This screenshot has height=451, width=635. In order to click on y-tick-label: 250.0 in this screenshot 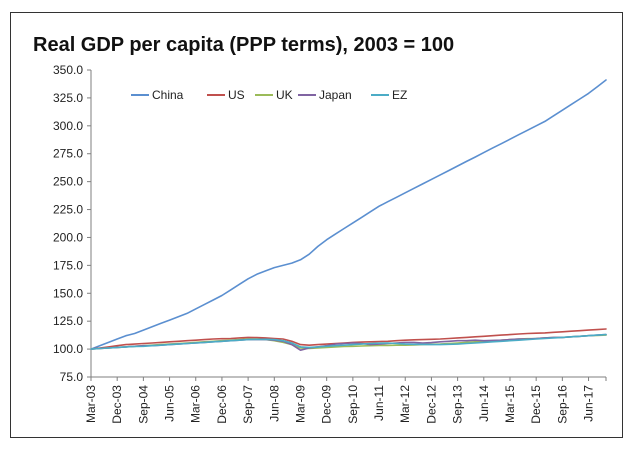, I will do `click(68, 182)`.